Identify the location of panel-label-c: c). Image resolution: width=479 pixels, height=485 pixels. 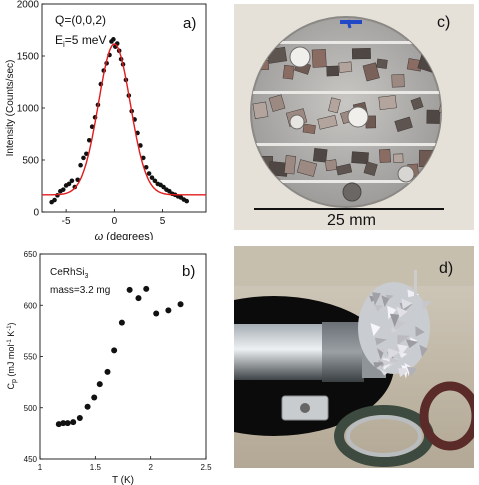
(444, 22).